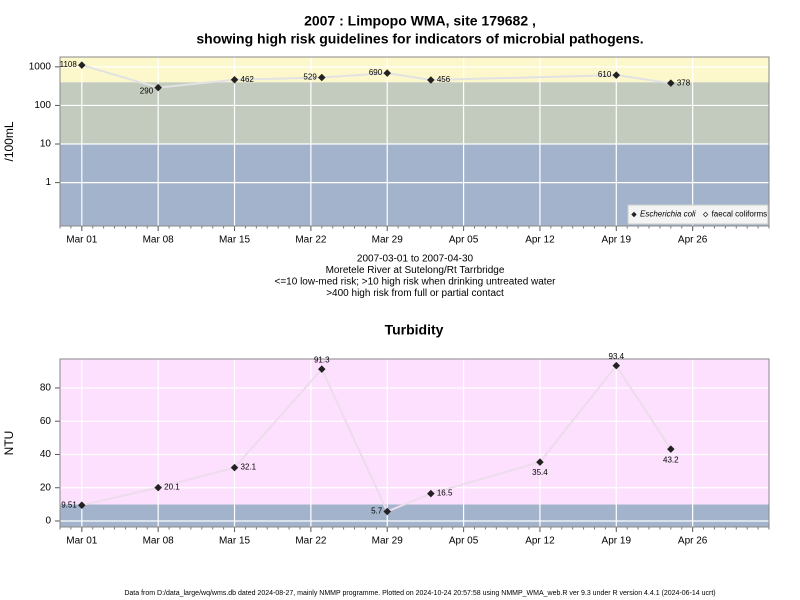 Image resolution: width=800 pixels, height=600 pixels. Describe the element at coordinates (9, 141) in the screenshot. I see `y-axis-label: /100mL` at that location.